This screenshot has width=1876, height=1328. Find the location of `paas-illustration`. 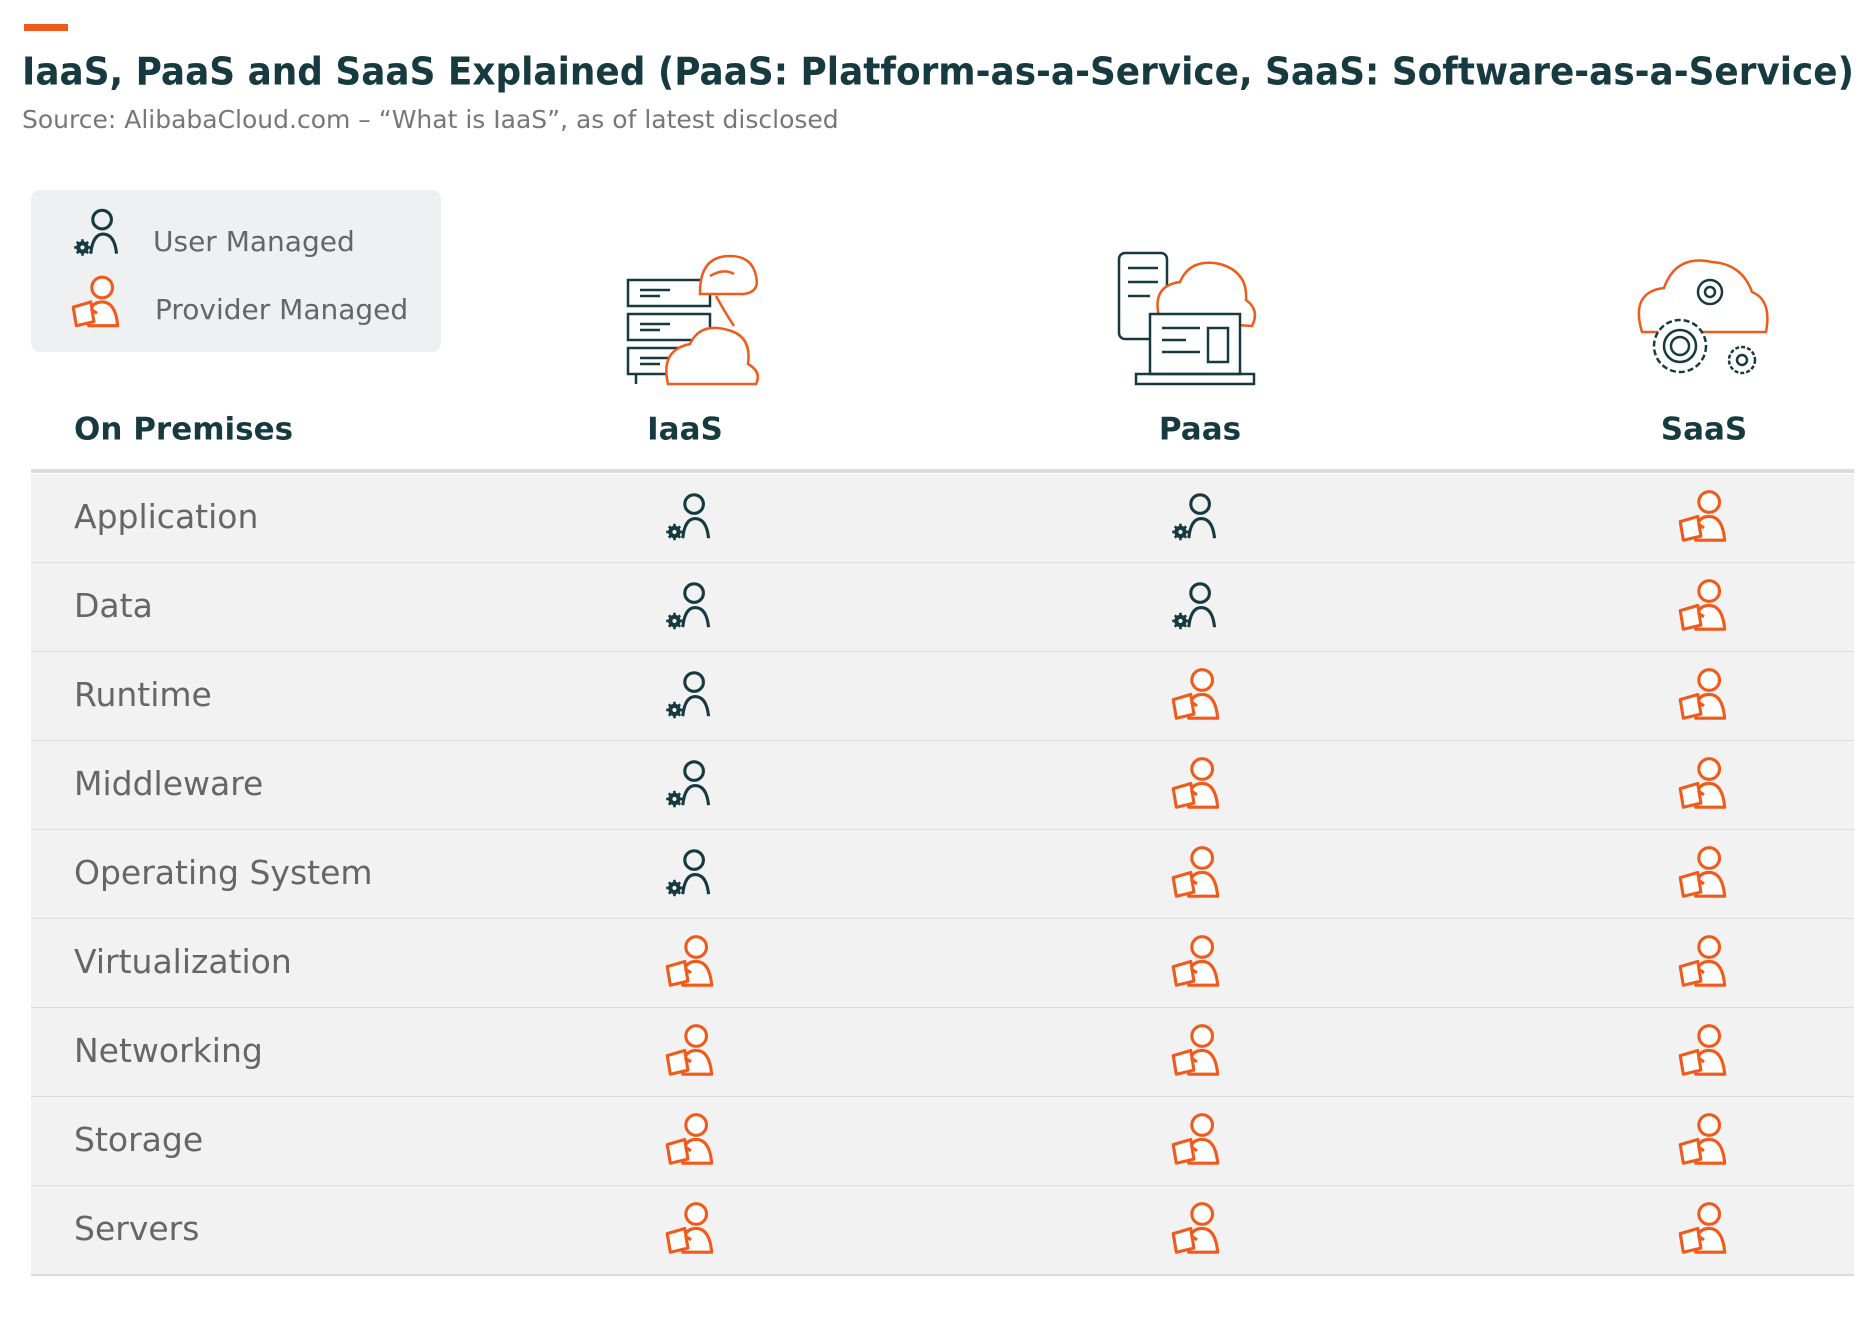

paas-illustration is located at coordinates (1187, 318).